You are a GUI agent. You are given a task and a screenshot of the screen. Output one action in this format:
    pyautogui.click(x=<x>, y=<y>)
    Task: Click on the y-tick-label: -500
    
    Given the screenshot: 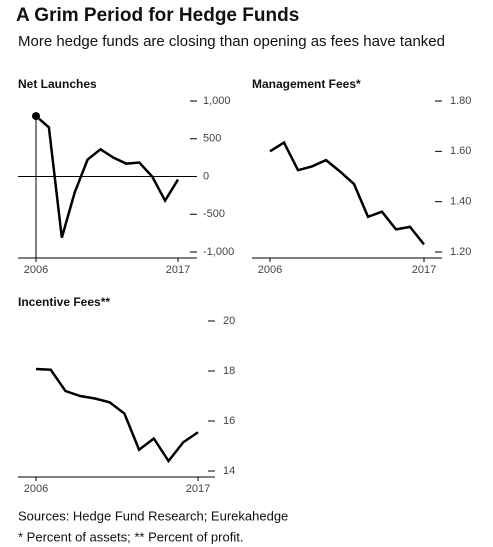 What is the action you would take?
    pyautogui.click(x=214, y=214)
    